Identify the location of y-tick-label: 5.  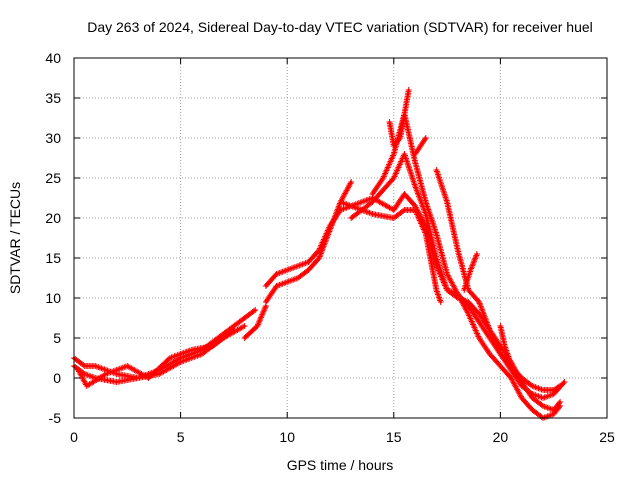
(57, 338).